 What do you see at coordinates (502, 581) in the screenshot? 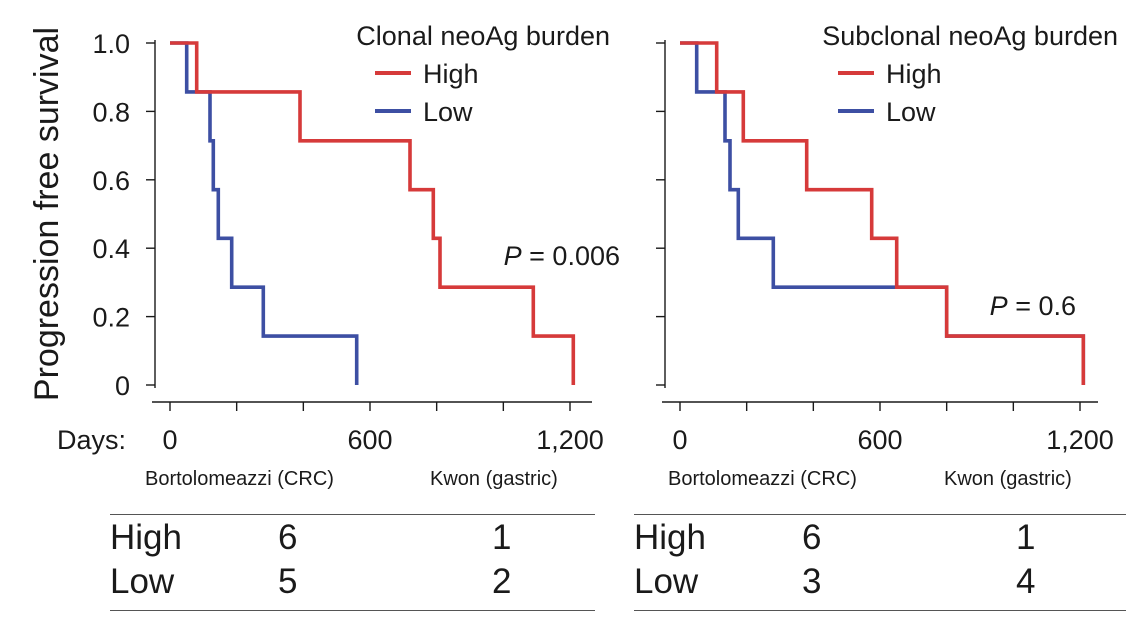
I see `risk-count-low-gastric: 2` at bounding box center [502, 581].